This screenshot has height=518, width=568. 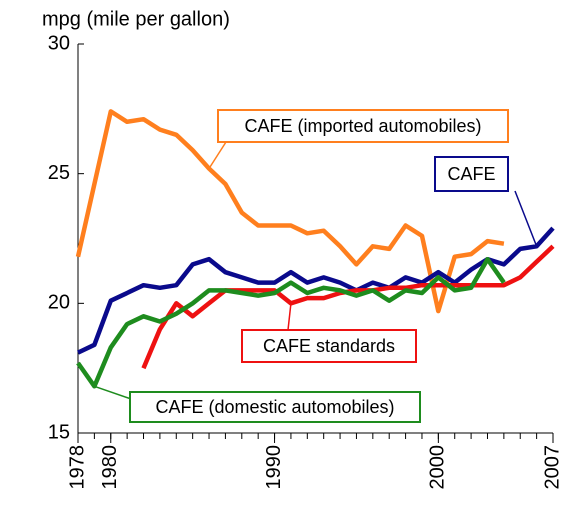 I want to click on y-tick-label: 30, so click(x=59, y=43).